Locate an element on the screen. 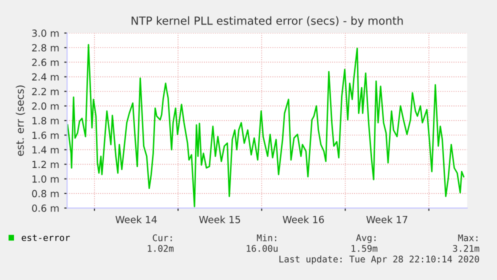 The width and height of the screenshot is (497, 280). y-tick-label: 2.2 m is located at coordinates (45, 92).